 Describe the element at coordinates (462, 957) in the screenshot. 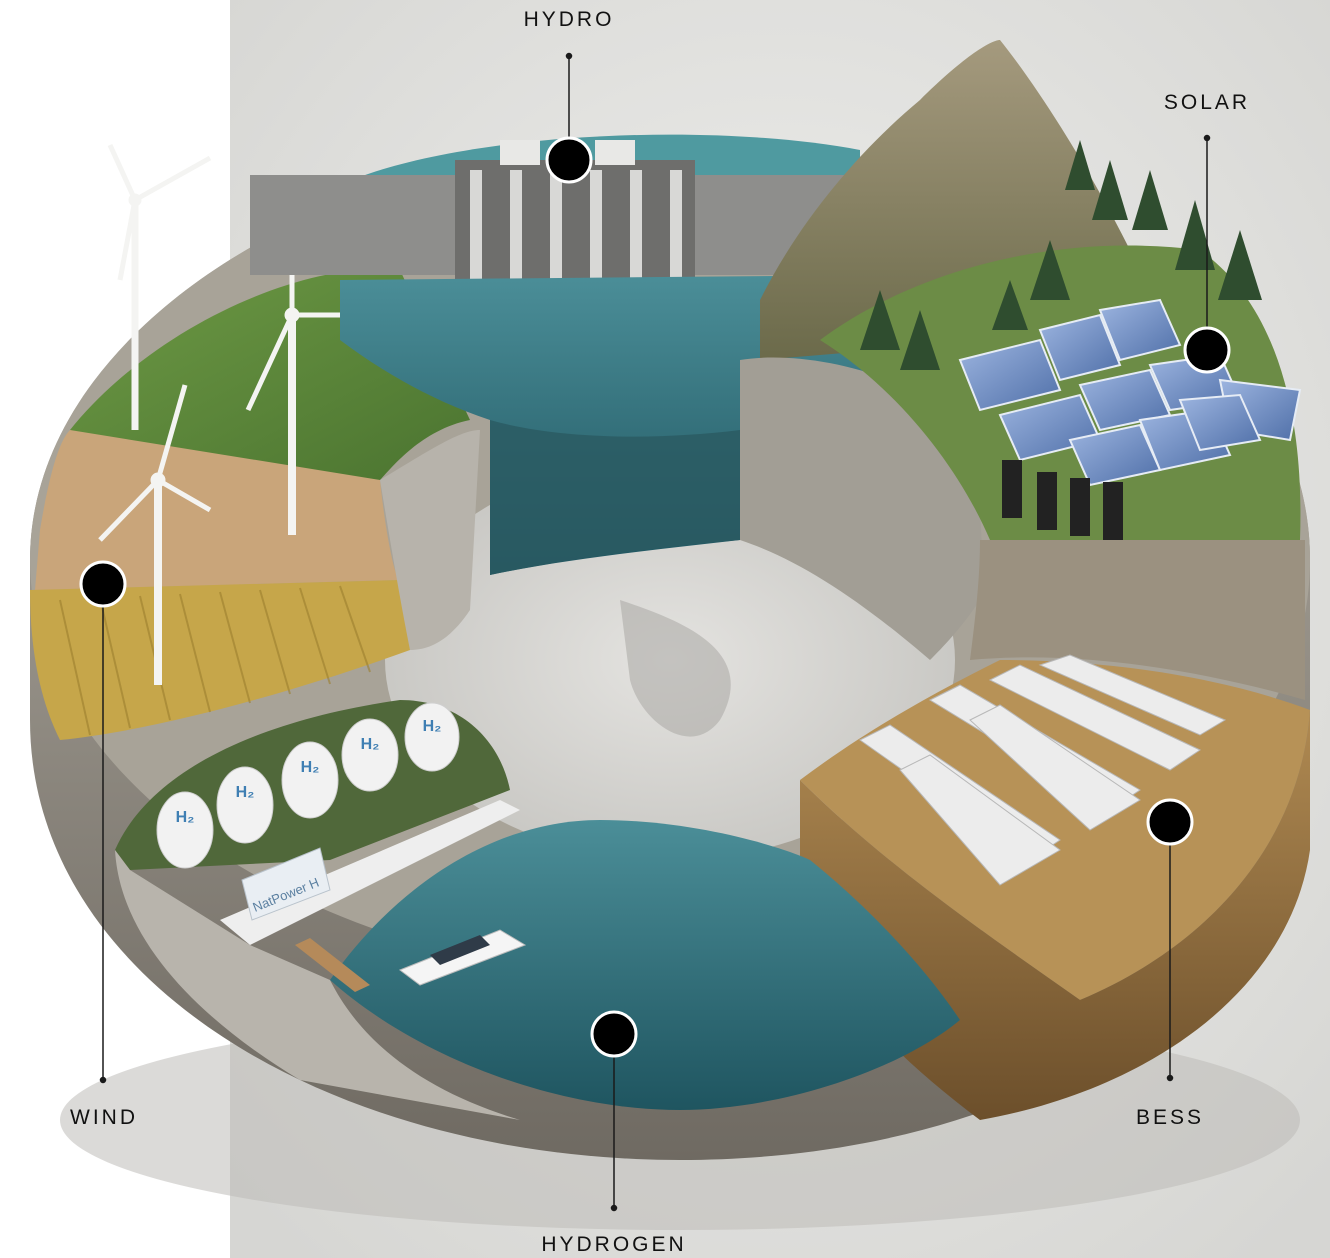

I see `boat-icon` at that location.